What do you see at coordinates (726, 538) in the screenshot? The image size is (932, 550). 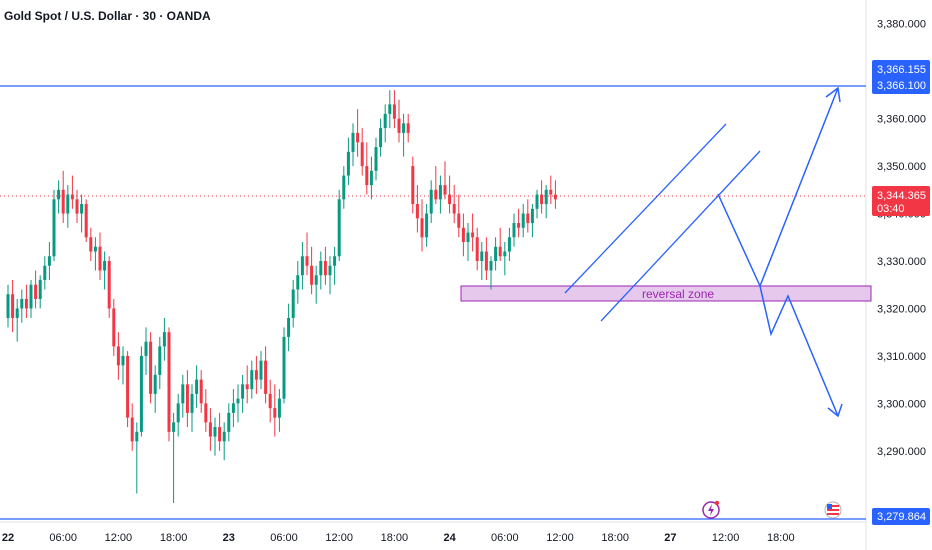 I see `time-tick-label: 12:00` at bounding box center [726, 538].